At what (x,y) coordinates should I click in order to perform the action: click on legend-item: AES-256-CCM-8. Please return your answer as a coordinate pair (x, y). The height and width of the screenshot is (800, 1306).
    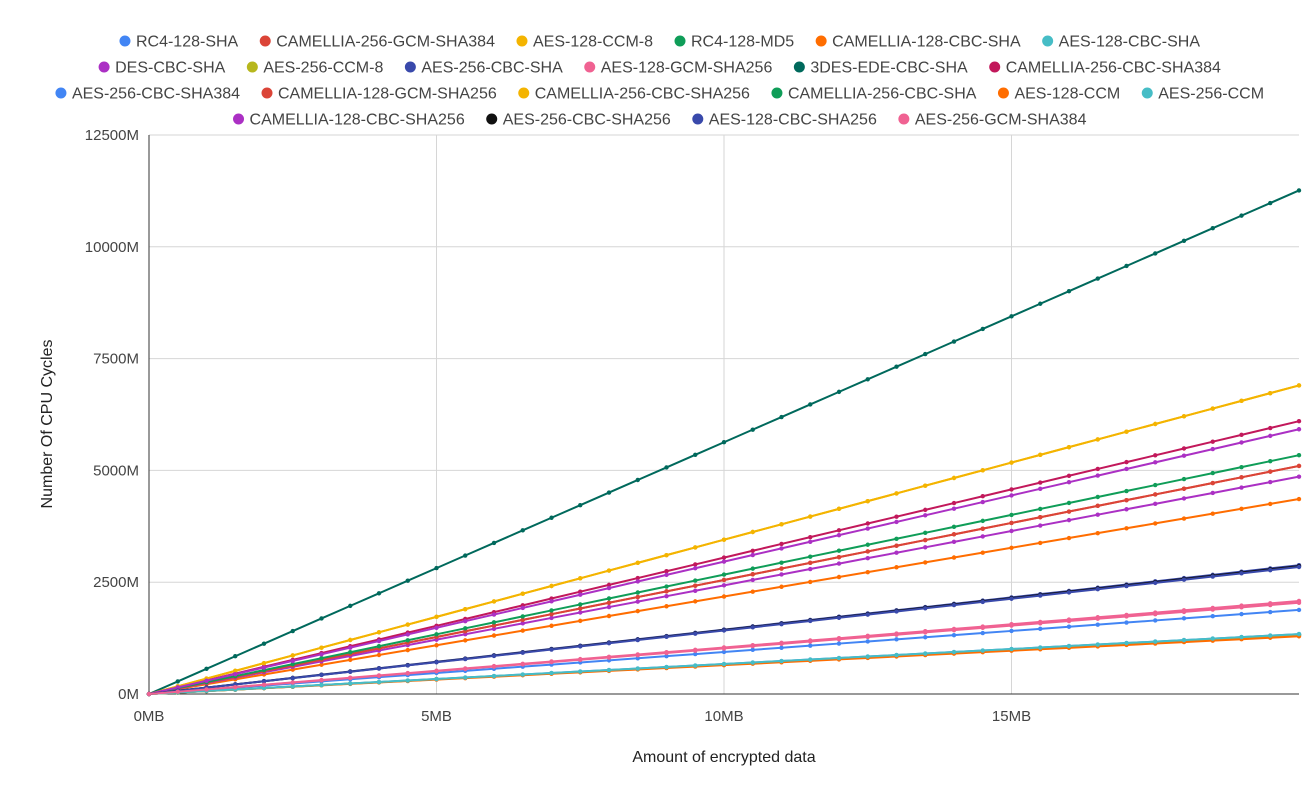
    Looking at the image, I should click on (314, 68).